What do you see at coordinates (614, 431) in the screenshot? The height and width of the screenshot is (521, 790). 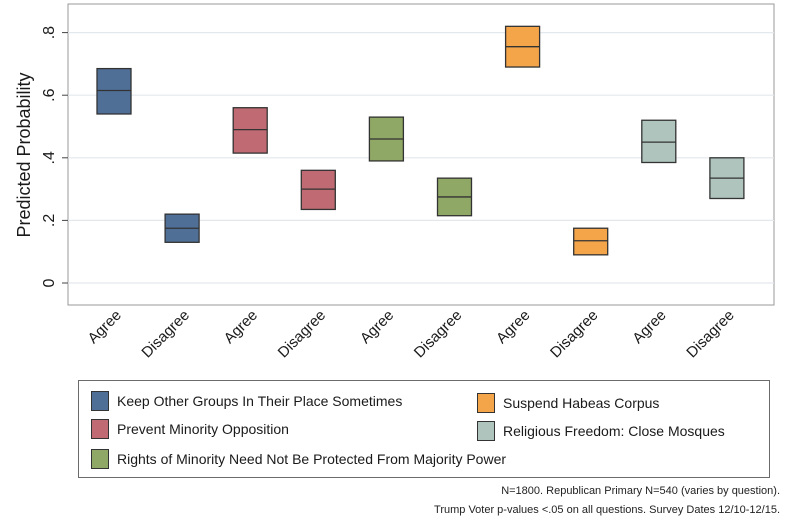 I see `legend-label: Religious Freedom: Close Mosques` at bounding box center [614, 431].